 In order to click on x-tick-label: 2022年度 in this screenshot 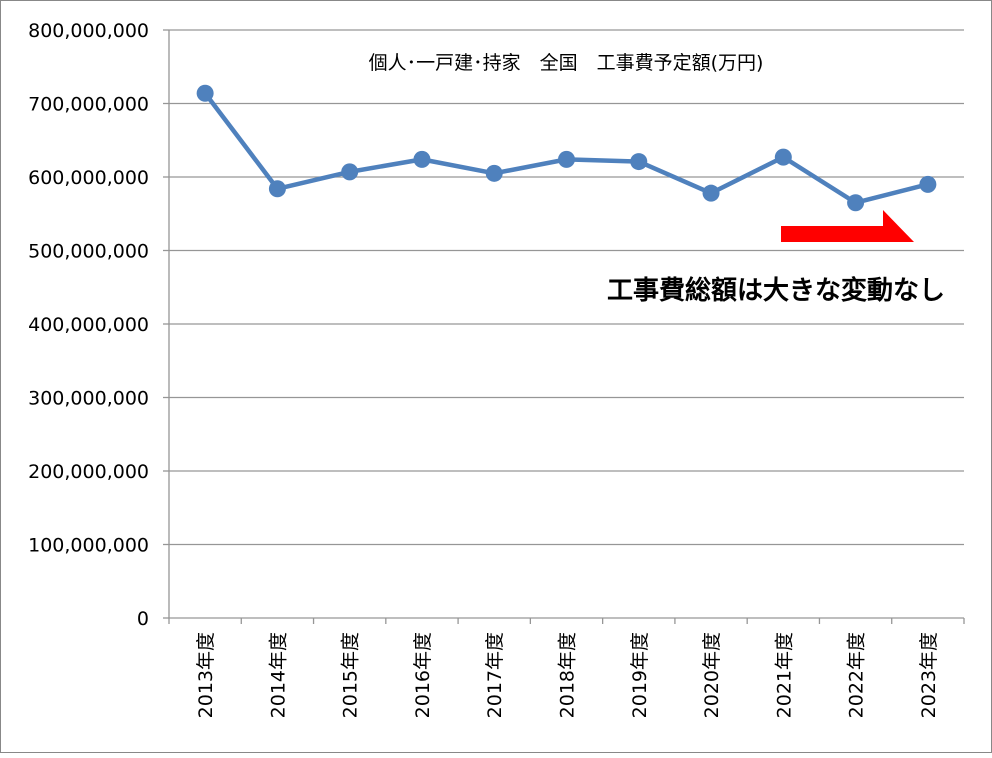, I will do `click(857, 675)`.